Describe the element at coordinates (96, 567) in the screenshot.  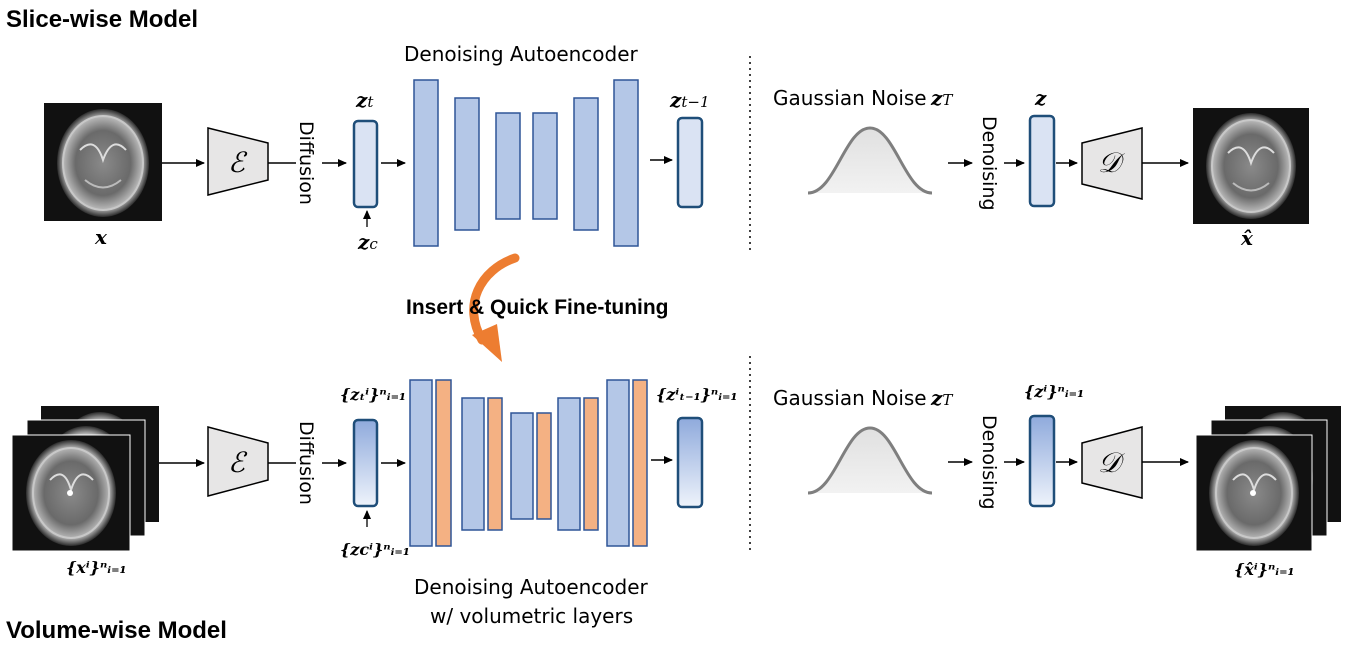
I see `x-set-label: {xⁱ}ⁿᵢ₌₁` at that location.